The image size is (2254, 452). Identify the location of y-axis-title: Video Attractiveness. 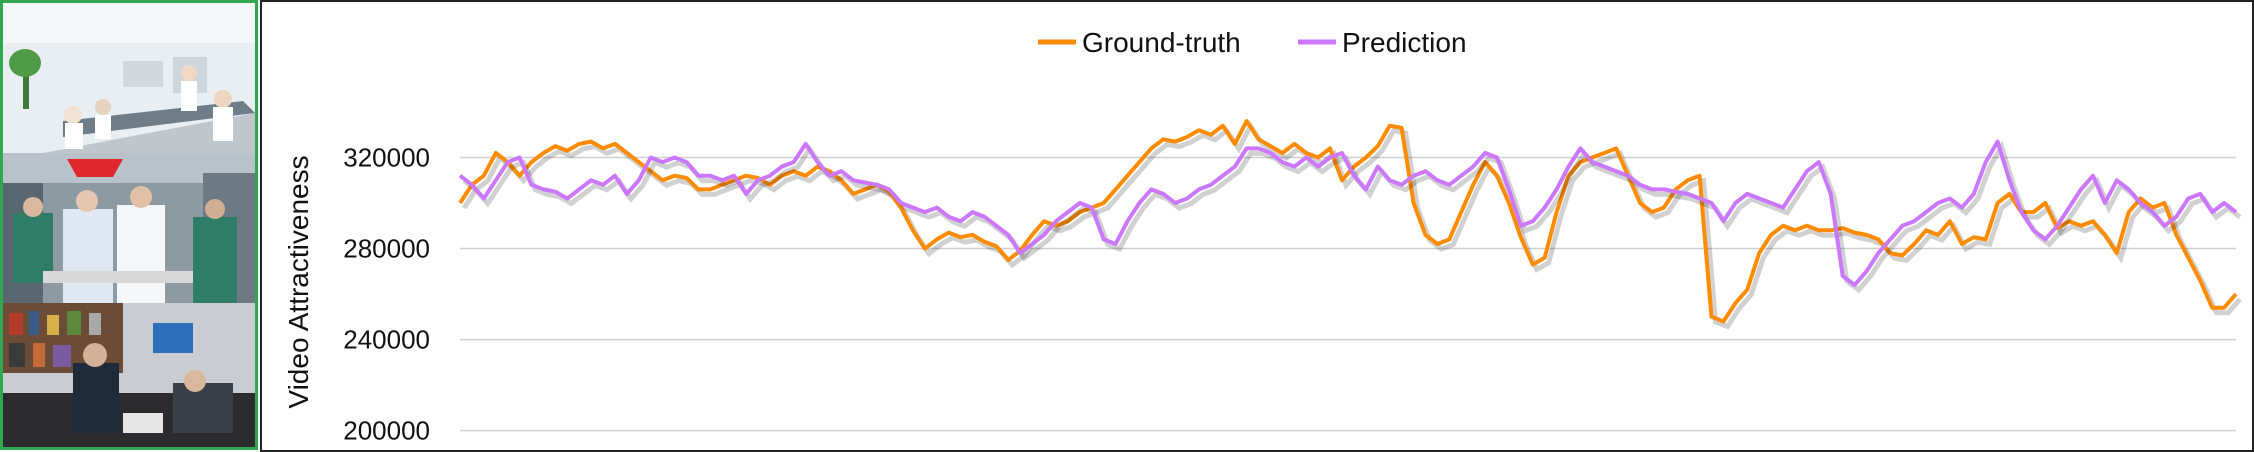
(298, 281).